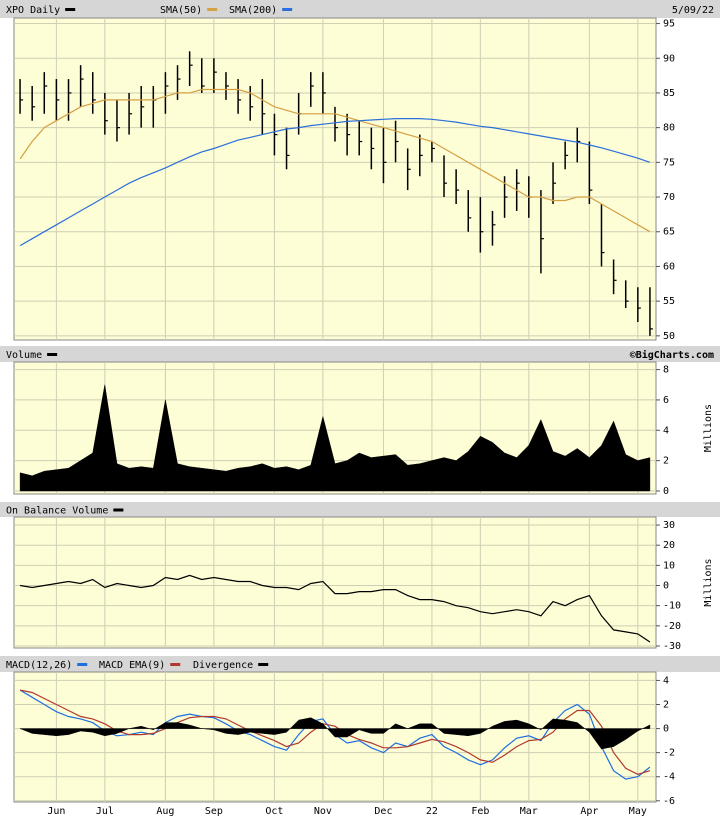  Describe the element at coordinates (669, 128) in the screenshot. I see `y-tick-label: 80` at that location.